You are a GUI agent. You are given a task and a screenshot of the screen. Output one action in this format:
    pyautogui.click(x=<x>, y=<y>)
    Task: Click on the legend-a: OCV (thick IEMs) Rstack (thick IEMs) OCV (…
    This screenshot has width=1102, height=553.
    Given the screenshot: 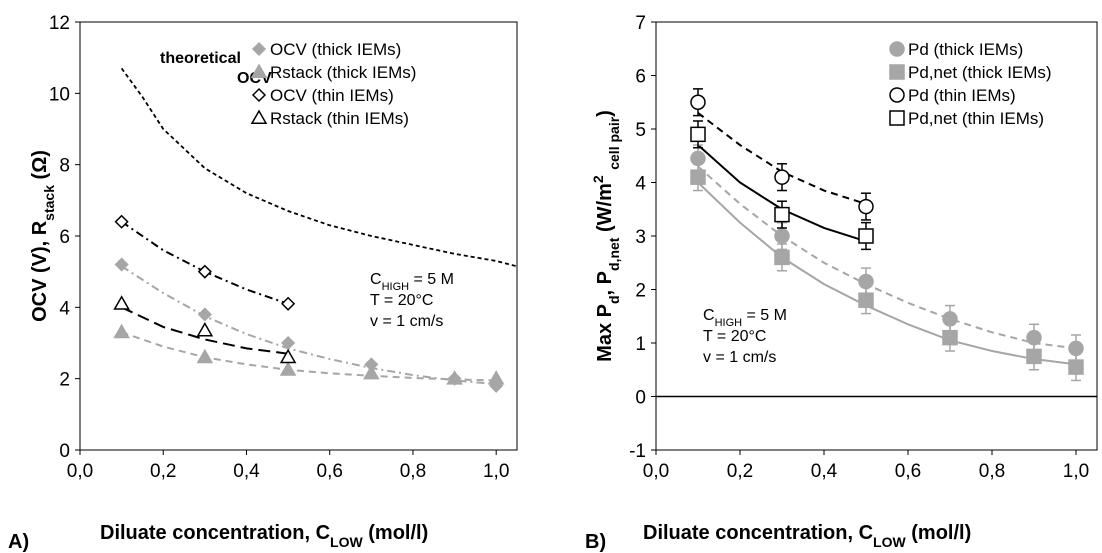 What is the action you would take?
    pyautogui.click(x=333, y=84)
    